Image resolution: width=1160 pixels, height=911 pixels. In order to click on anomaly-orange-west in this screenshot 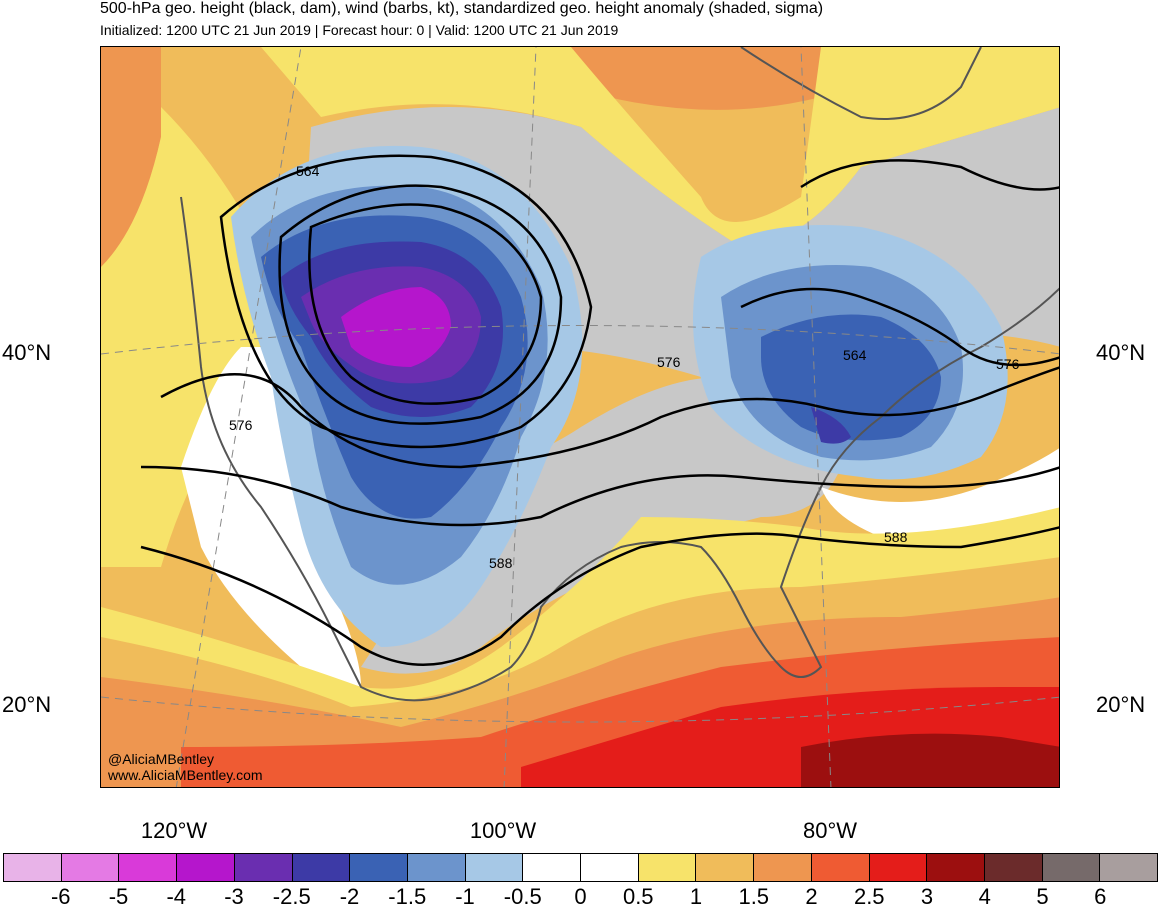, I will do `click(131, 157)`.